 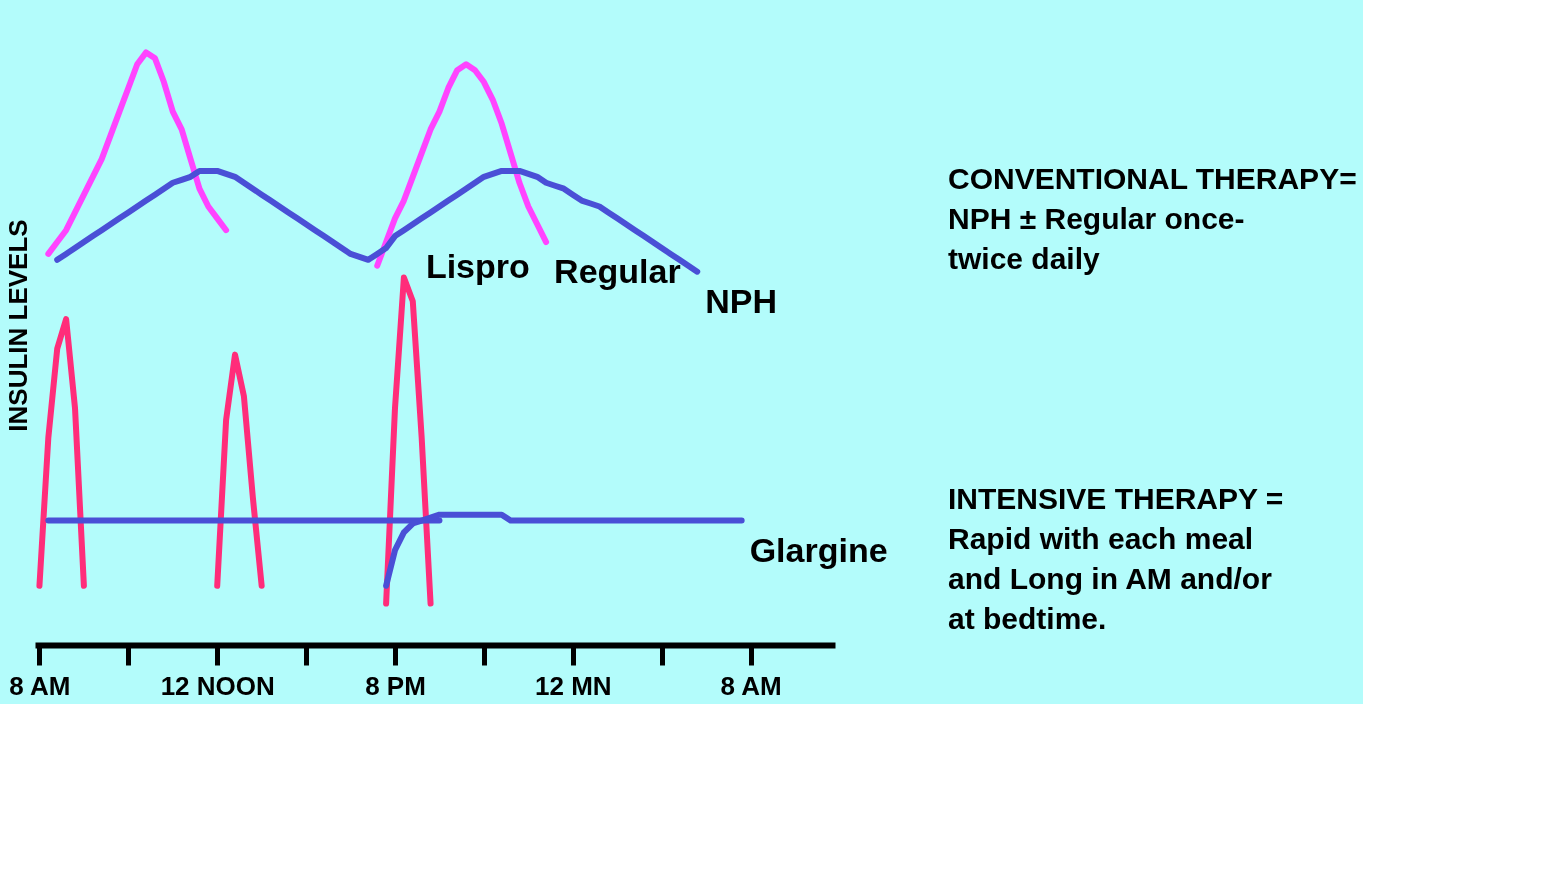 What do you see at coordinates (1152, 218) in the screenshot?
I see `text: CONVENTIONAL THERAPY= NPH ± Regular once-twice daily` at bounding box center [1152, 218].